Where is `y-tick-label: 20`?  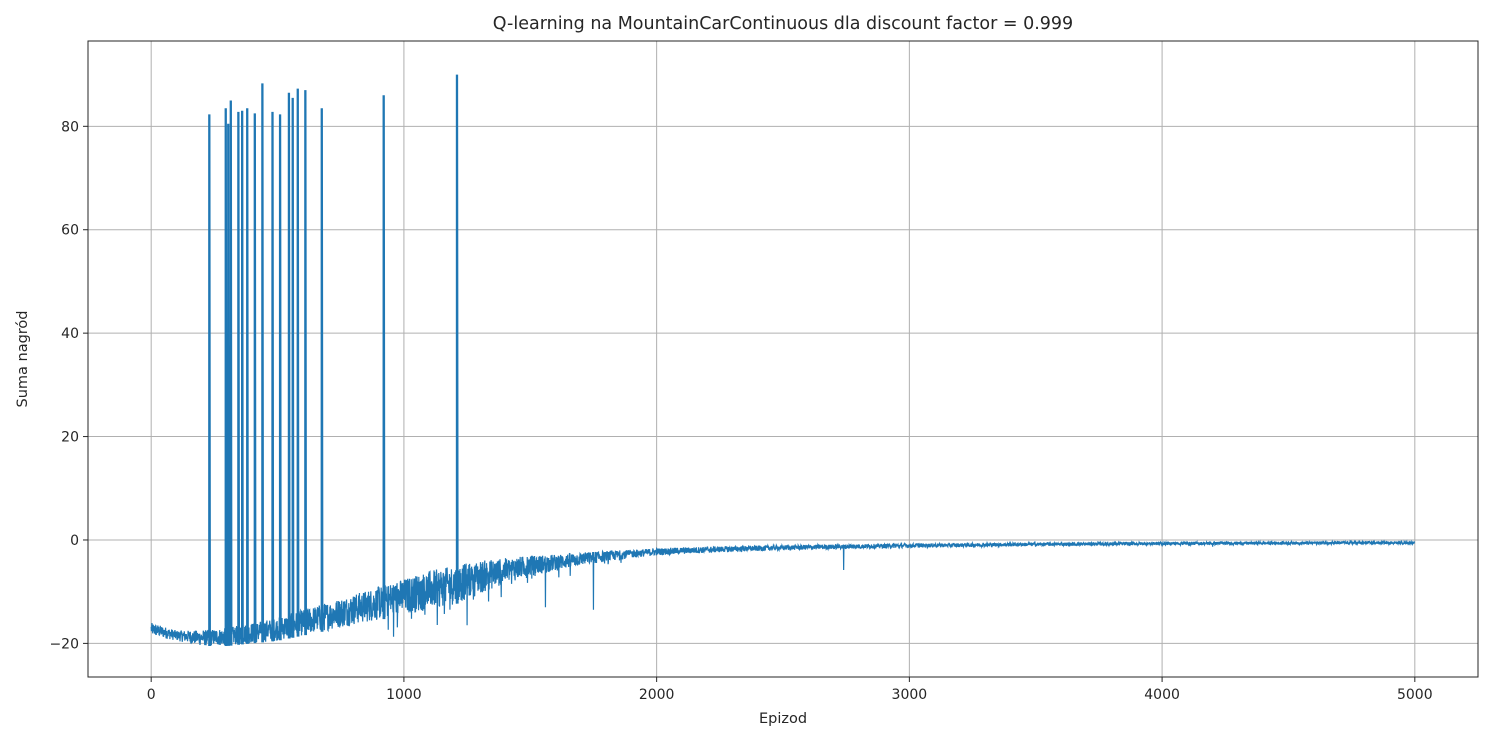
y-tick-label: 20 is located at coordinates (70, 438).